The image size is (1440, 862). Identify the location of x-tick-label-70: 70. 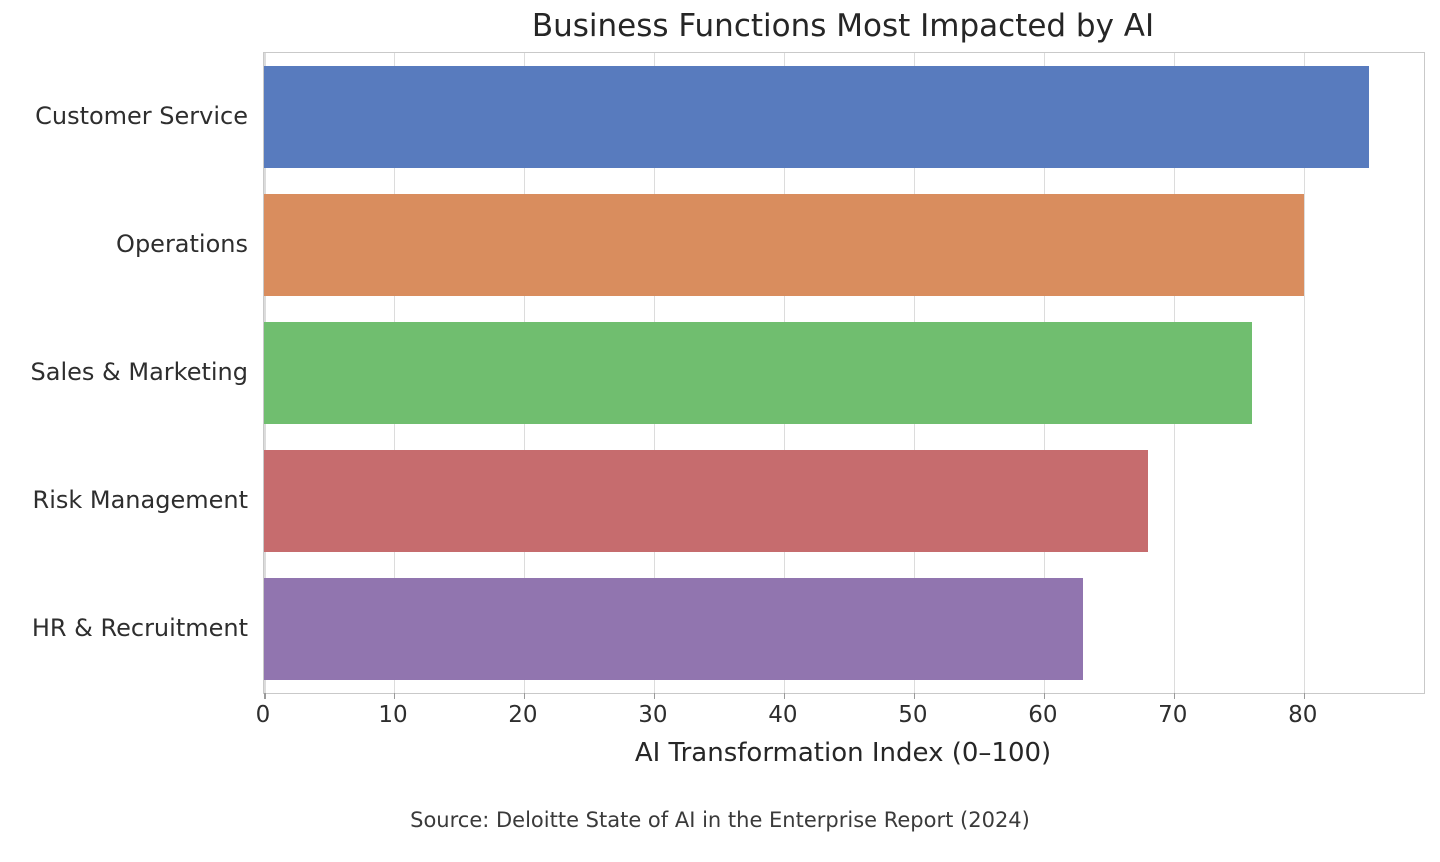
(1173, 715).